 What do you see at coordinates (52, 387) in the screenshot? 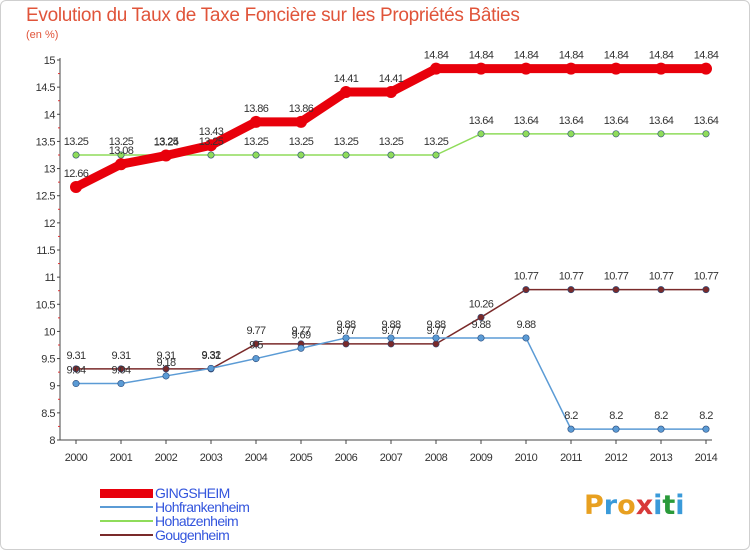
I see `y-tick-label: 9` at bounding box center [52, 387].